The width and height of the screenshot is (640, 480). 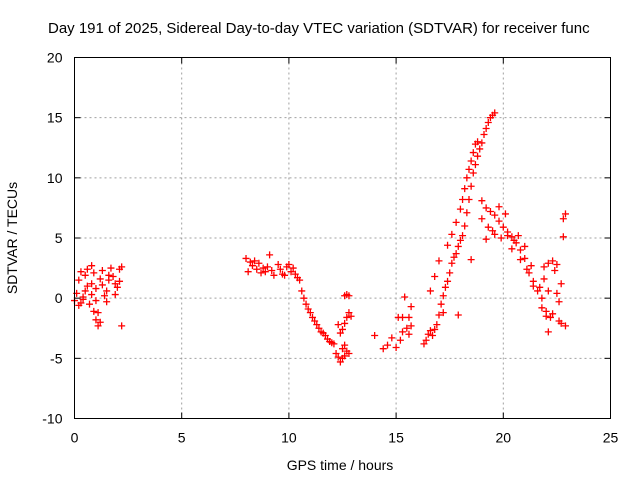 I want to click on series-rise, so click(x=459, y=228).